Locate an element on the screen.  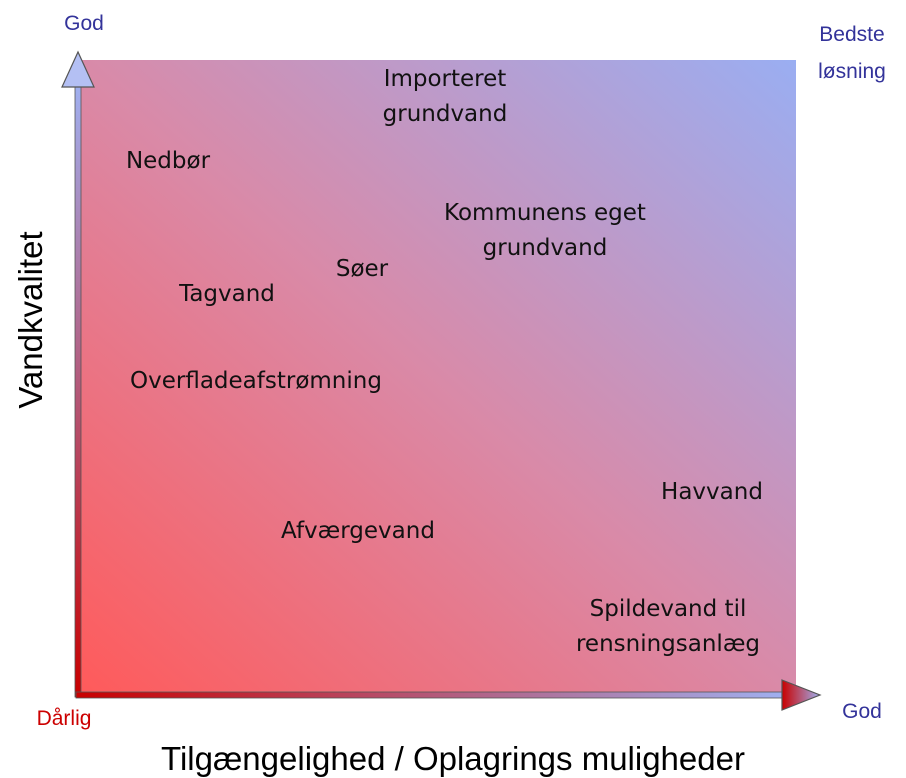
node-label: Tagvand is located at coordinates (226, 294).